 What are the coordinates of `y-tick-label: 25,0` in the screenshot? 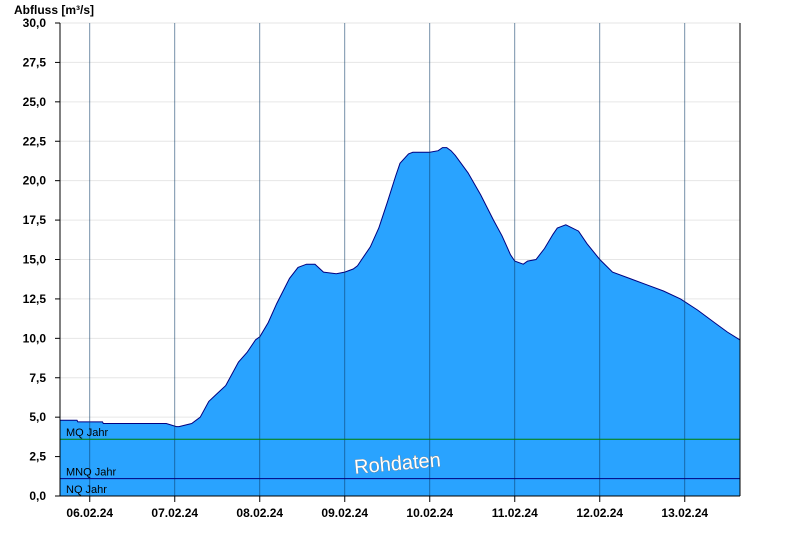 It's located at (35, 102).